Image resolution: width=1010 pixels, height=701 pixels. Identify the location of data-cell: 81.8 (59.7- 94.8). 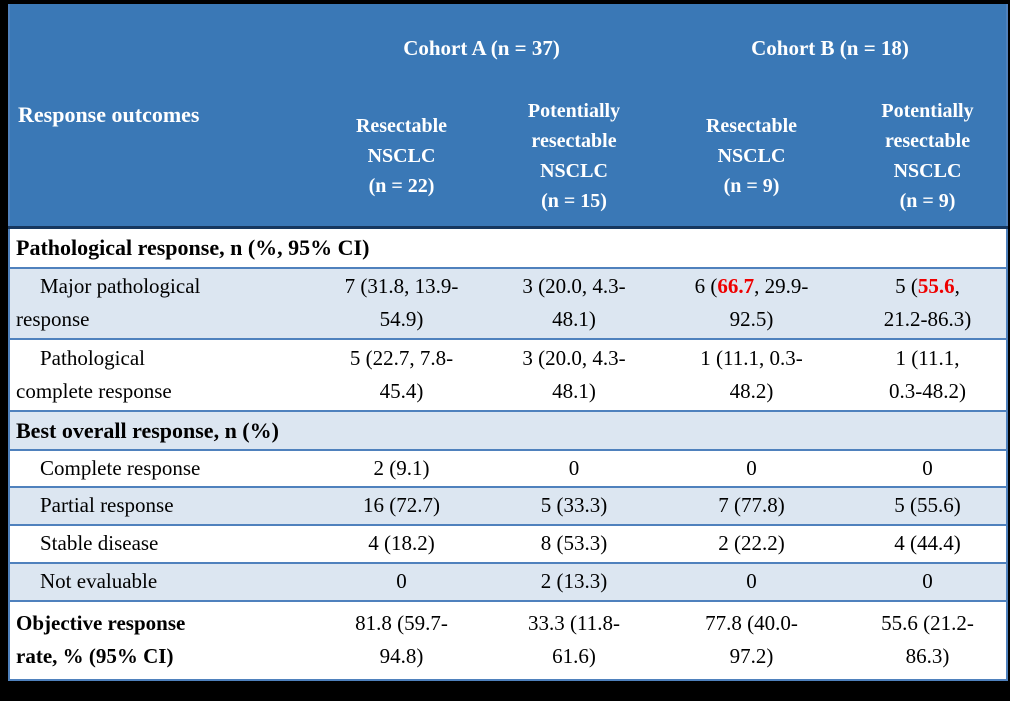
(401, 640).